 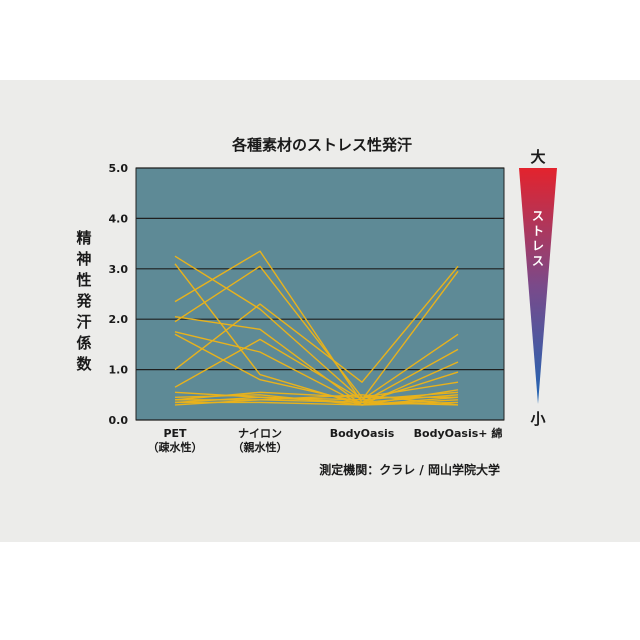 I want to click on source-note: 測定機関：クラレ / 岡山学院大学, so click(x=409, y=469).